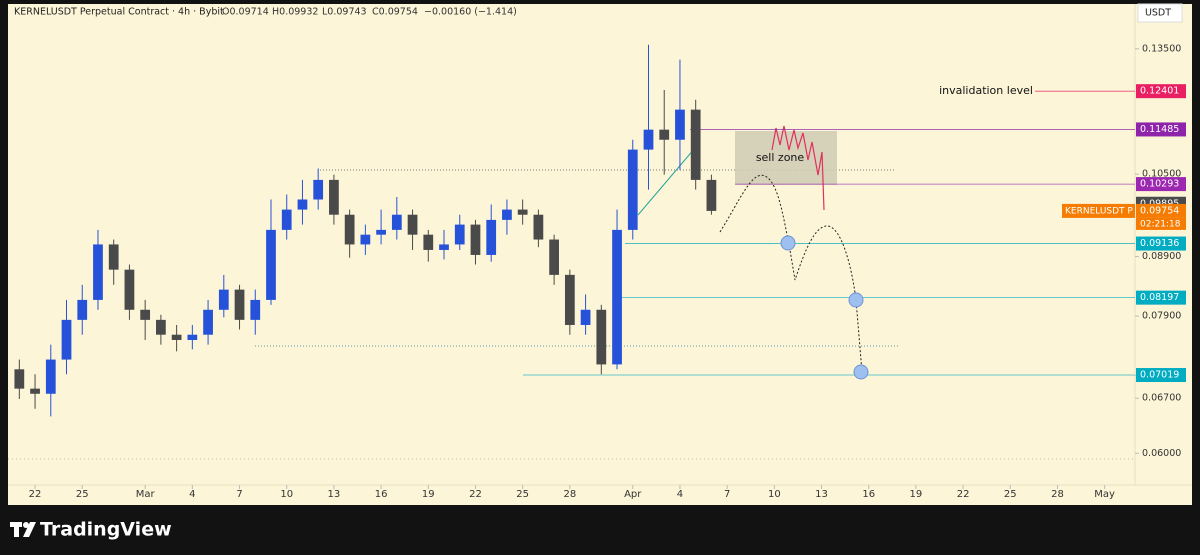  Describe the element at coordinates (245, 12) in the screenshot. I see `header-value: O0.09714` at that location.